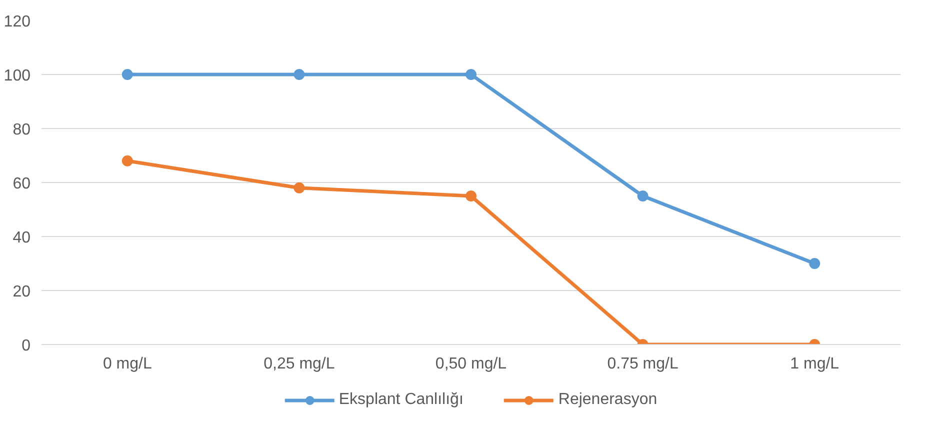 The width and height of the screenshot is (933, 441). Describe the element at coordinates (471, 364) in the screenshot. I see `x-tick-label: 0,50 mg/L` at that location.